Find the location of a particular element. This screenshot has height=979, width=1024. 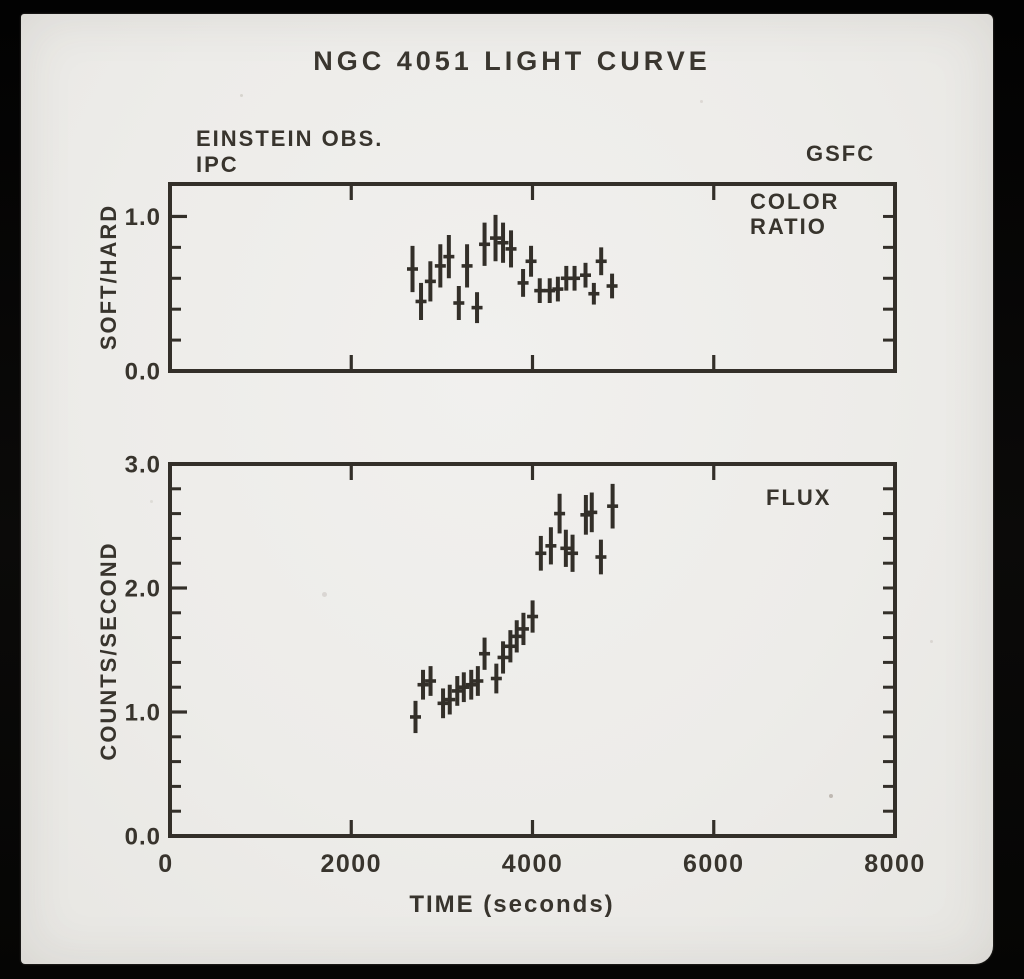

top-panel-title-line2: RATIO is located at coordinates (788, 226).